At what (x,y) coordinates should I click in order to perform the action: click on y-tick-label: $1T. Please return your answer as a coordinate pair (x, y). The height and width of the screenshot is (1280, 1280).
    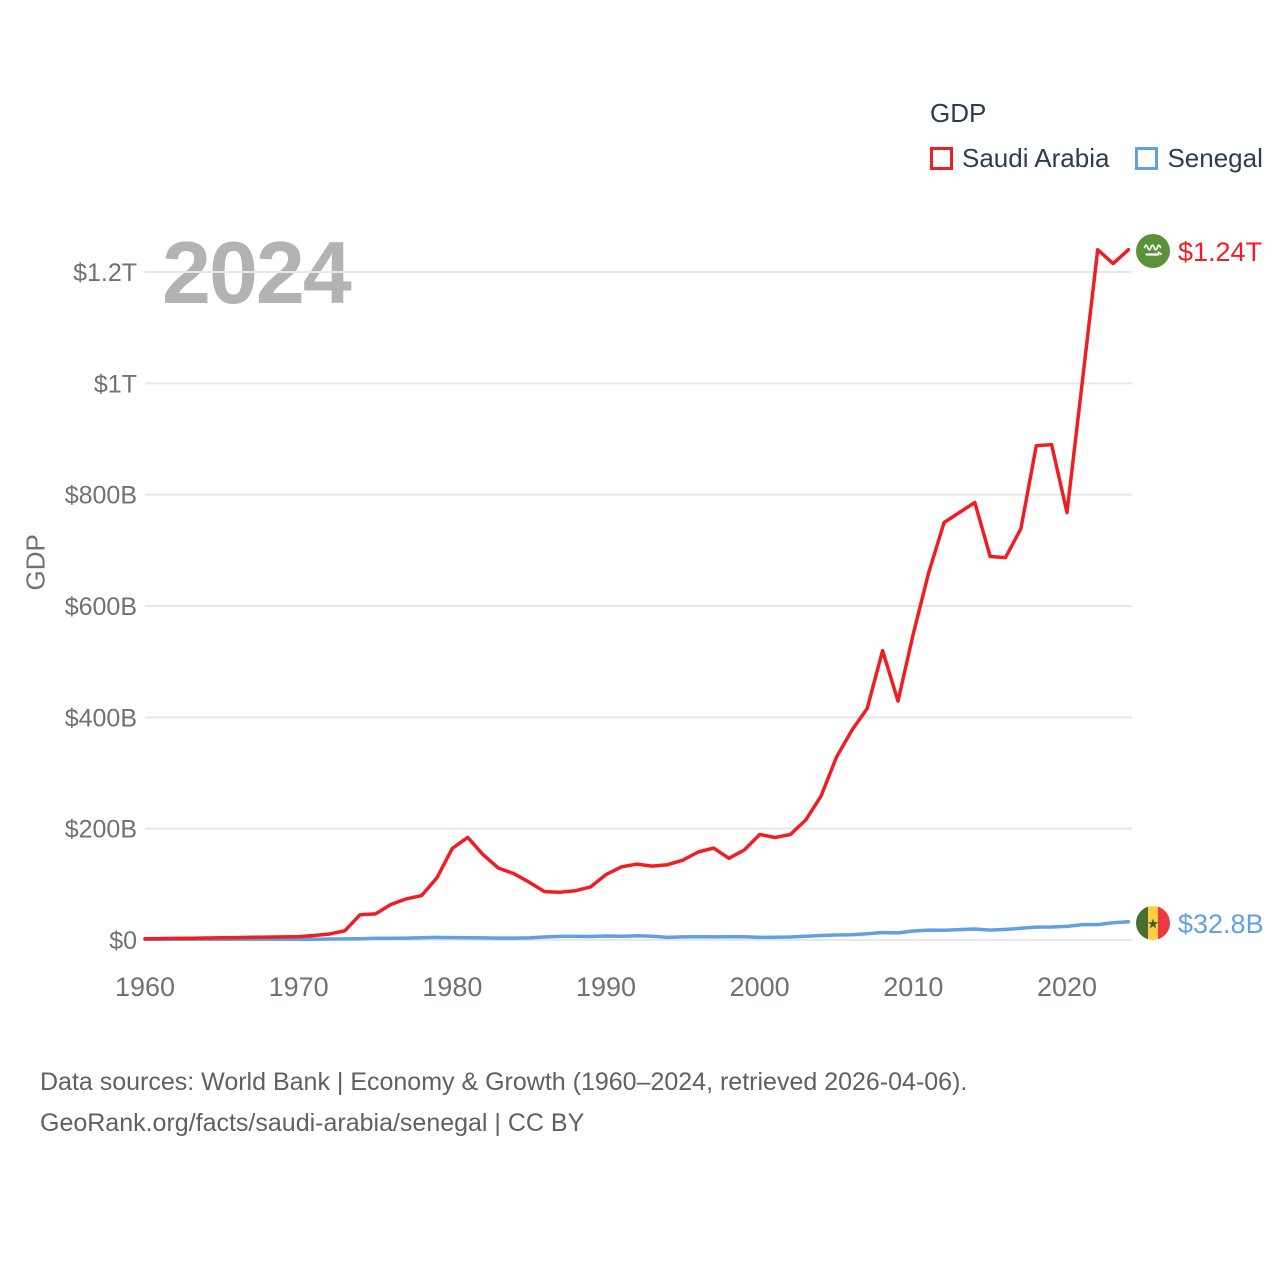
    Looking at the image, I should click on (115, 384).